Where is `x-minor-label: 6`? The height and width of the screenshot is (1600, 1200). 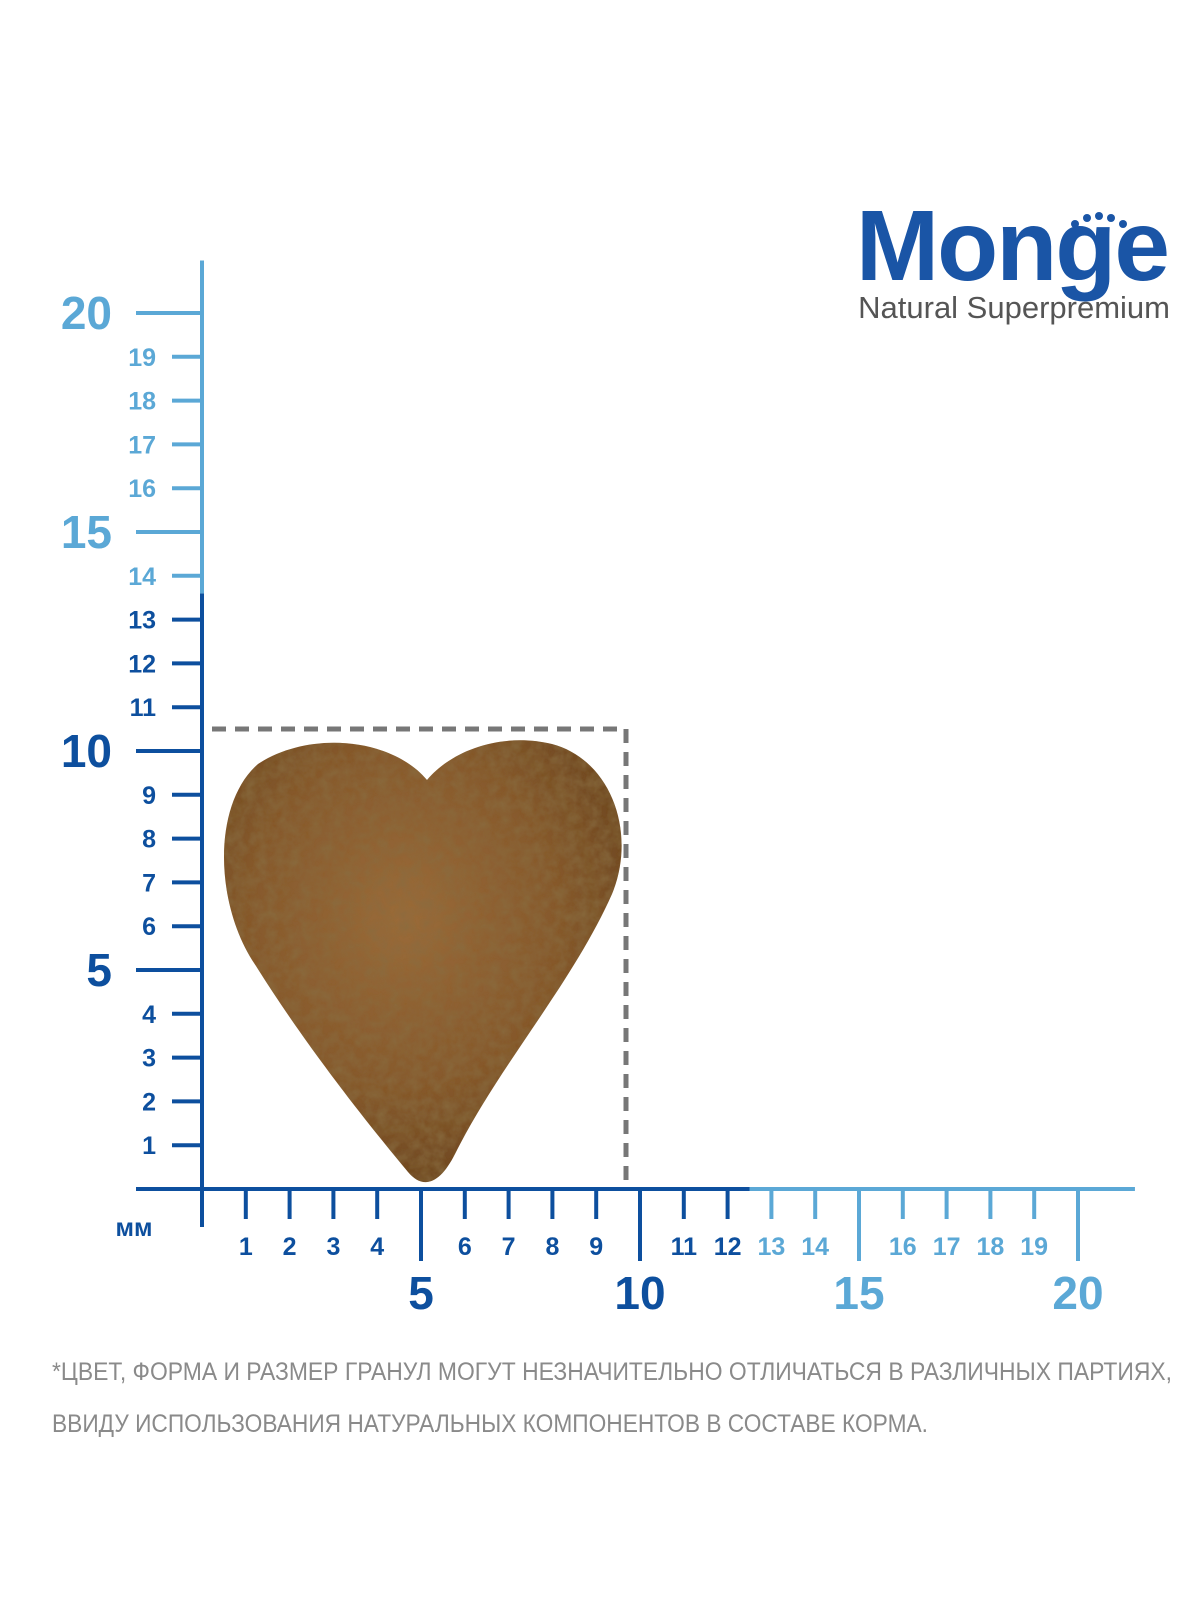 x-minor-label: 6 is located at coordinates (465, 1247).